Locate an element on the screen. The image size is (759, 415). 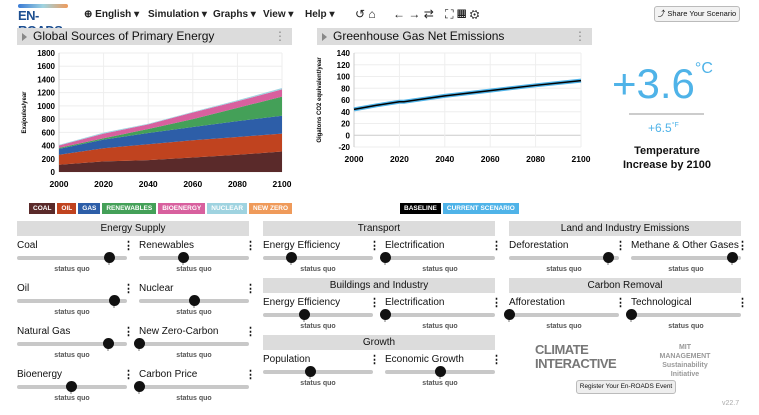
share-scenario-button: ⤴ Share Your Scenario is located at coordinates (697, 14).